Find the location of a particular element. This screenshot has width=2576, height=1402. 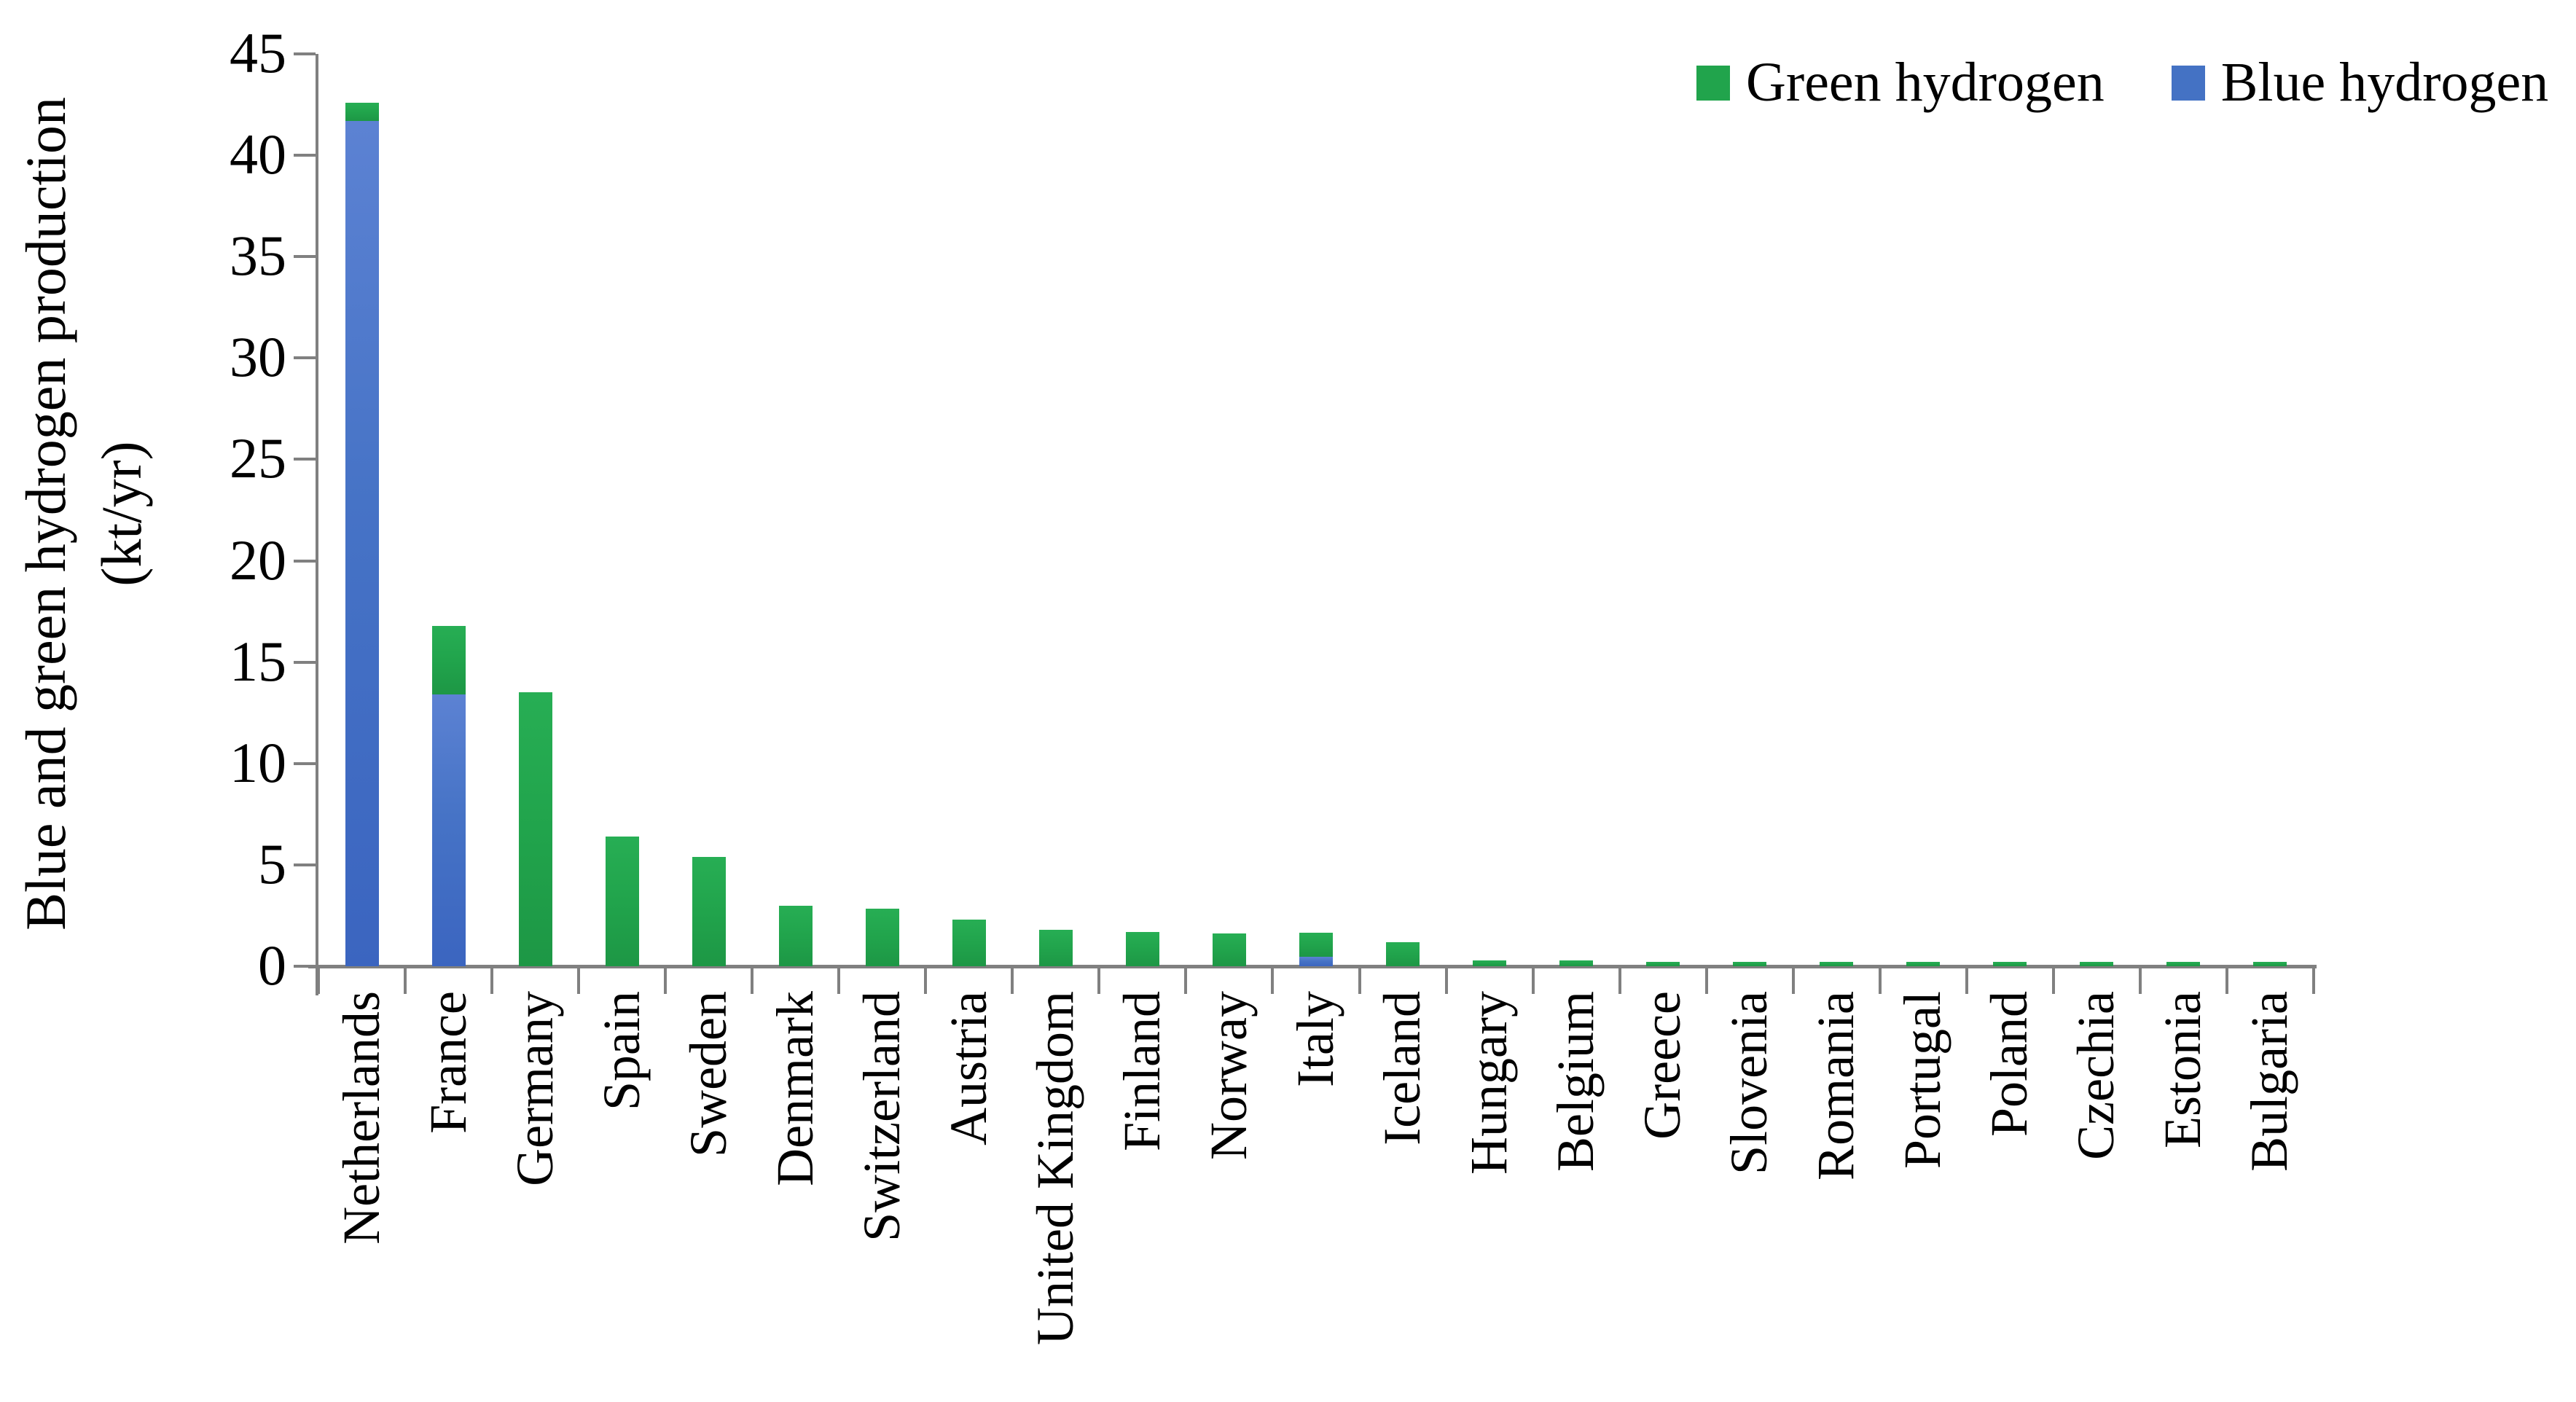

x-category-label: Finland is located at coordinates (1141, 1071).